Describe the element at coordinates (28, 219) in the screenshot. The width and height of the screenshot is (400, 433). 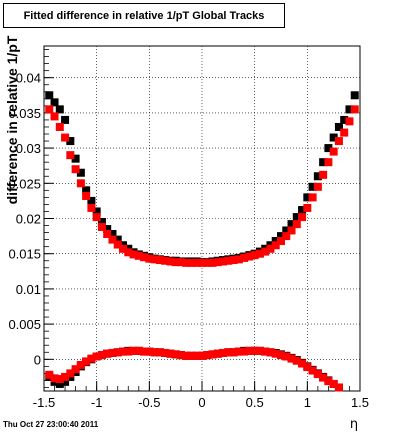
I see `y-tick-label: 0.02` at that location.